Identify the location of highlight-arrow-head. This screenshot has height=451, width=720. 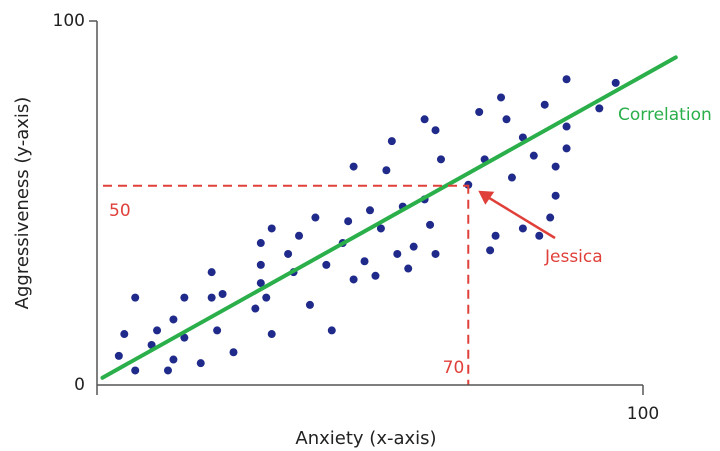
(486, 197).